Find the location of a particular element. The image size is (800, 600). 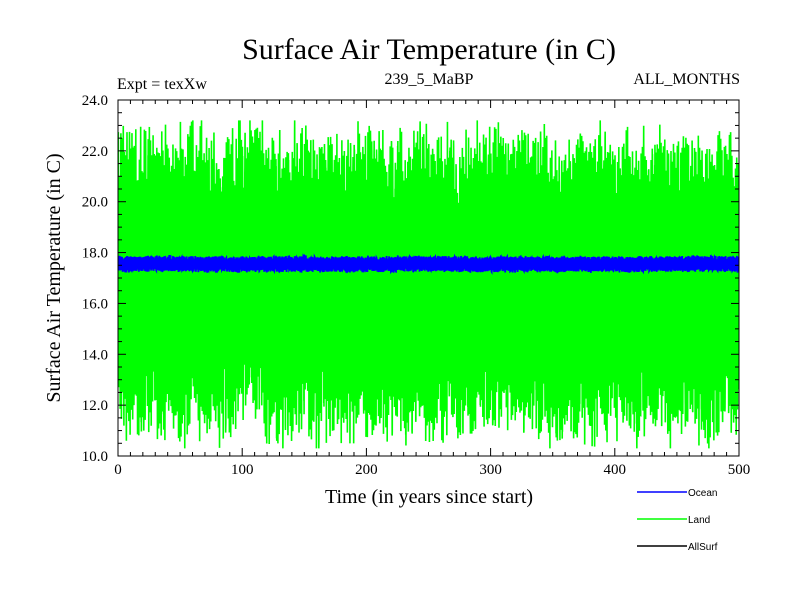

x-tick-label: 400 is located at coordinates (615, 470).